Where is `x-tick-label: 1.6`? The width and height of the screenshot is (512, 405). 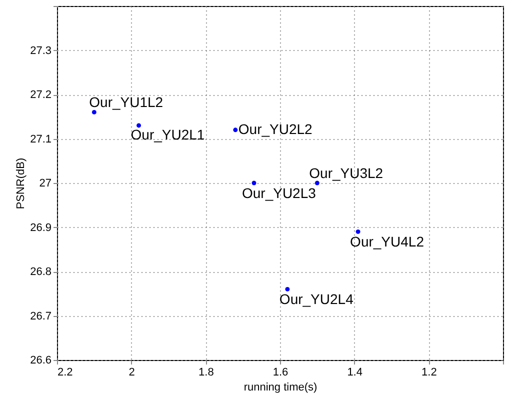 x-tick-label: 1.6 is located at coordinates (280, 372).